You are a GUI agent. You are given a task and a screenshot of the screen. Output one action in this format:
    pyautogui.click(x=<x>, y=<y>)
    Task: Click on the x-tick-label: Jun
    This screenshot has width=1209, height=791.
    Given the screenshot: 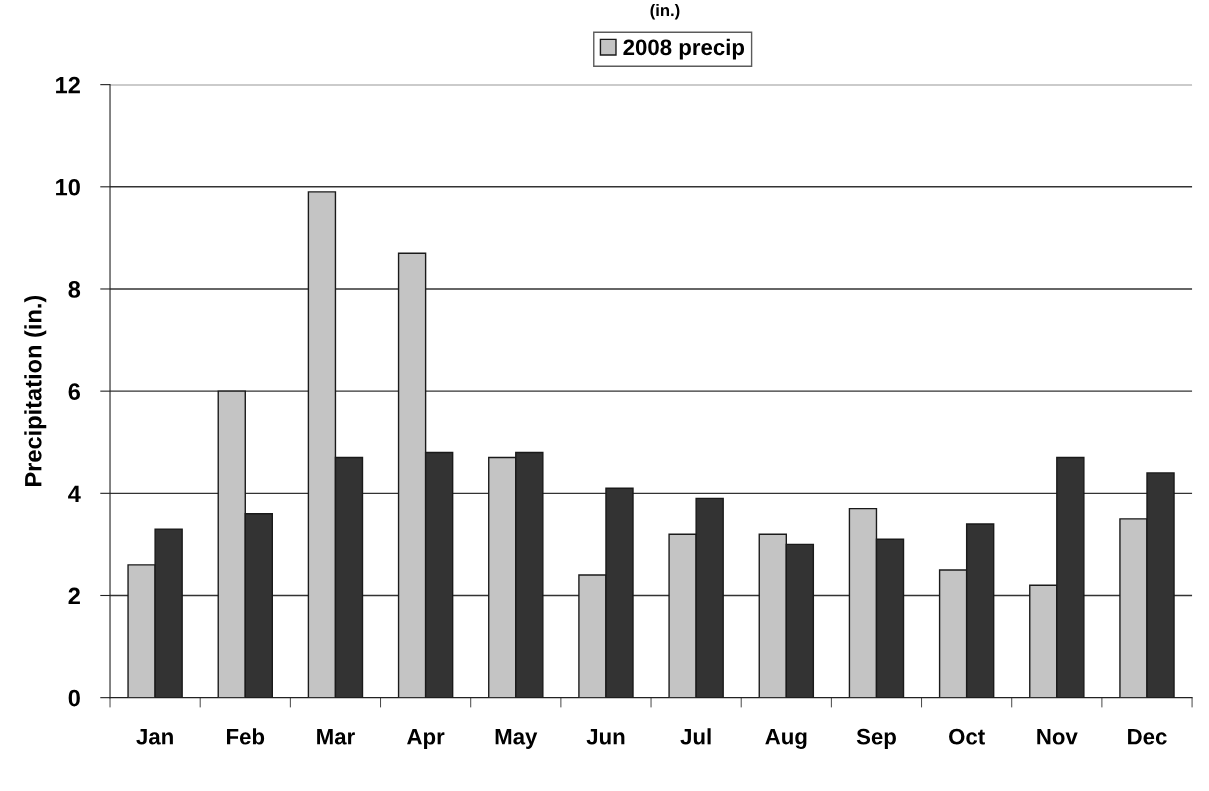 What is the action you would take?
    pyautogui.click(x=605, y=737)
    